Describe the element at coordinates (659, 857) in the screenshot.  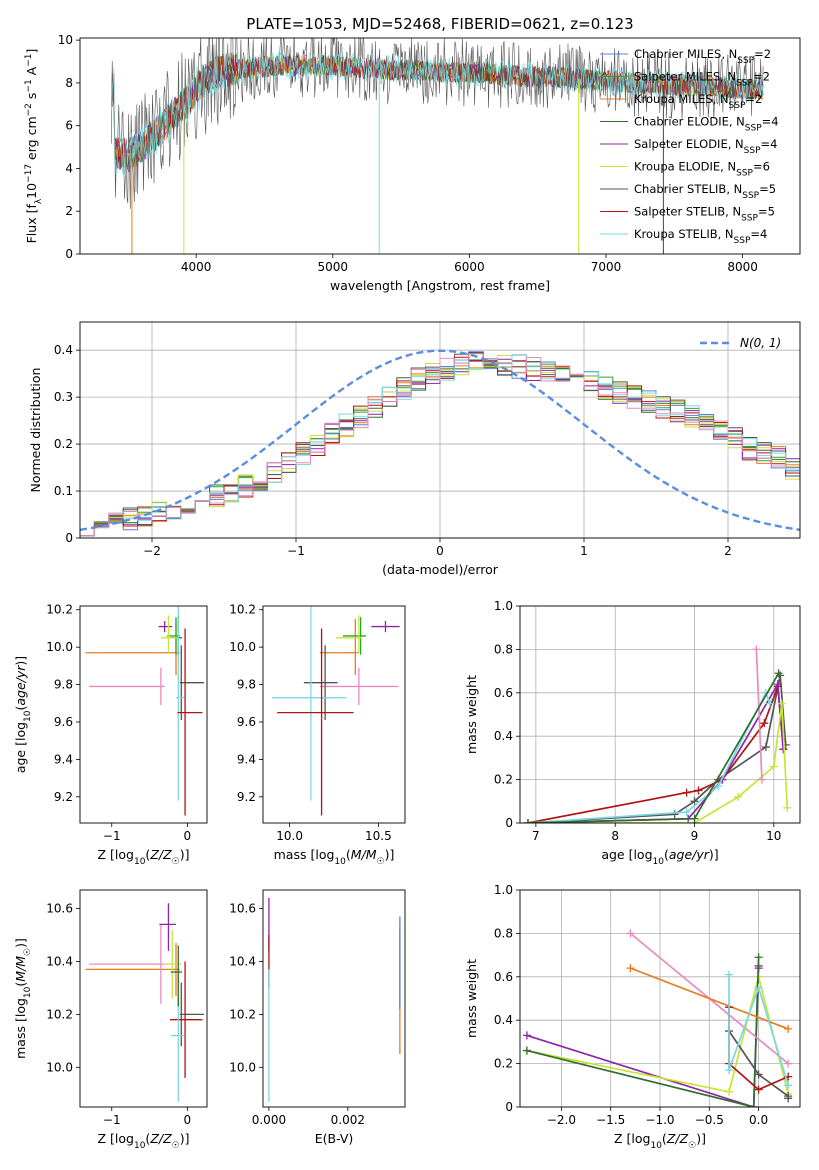
I see `x-axis-label: age [log10(age/yr)]` at that location.